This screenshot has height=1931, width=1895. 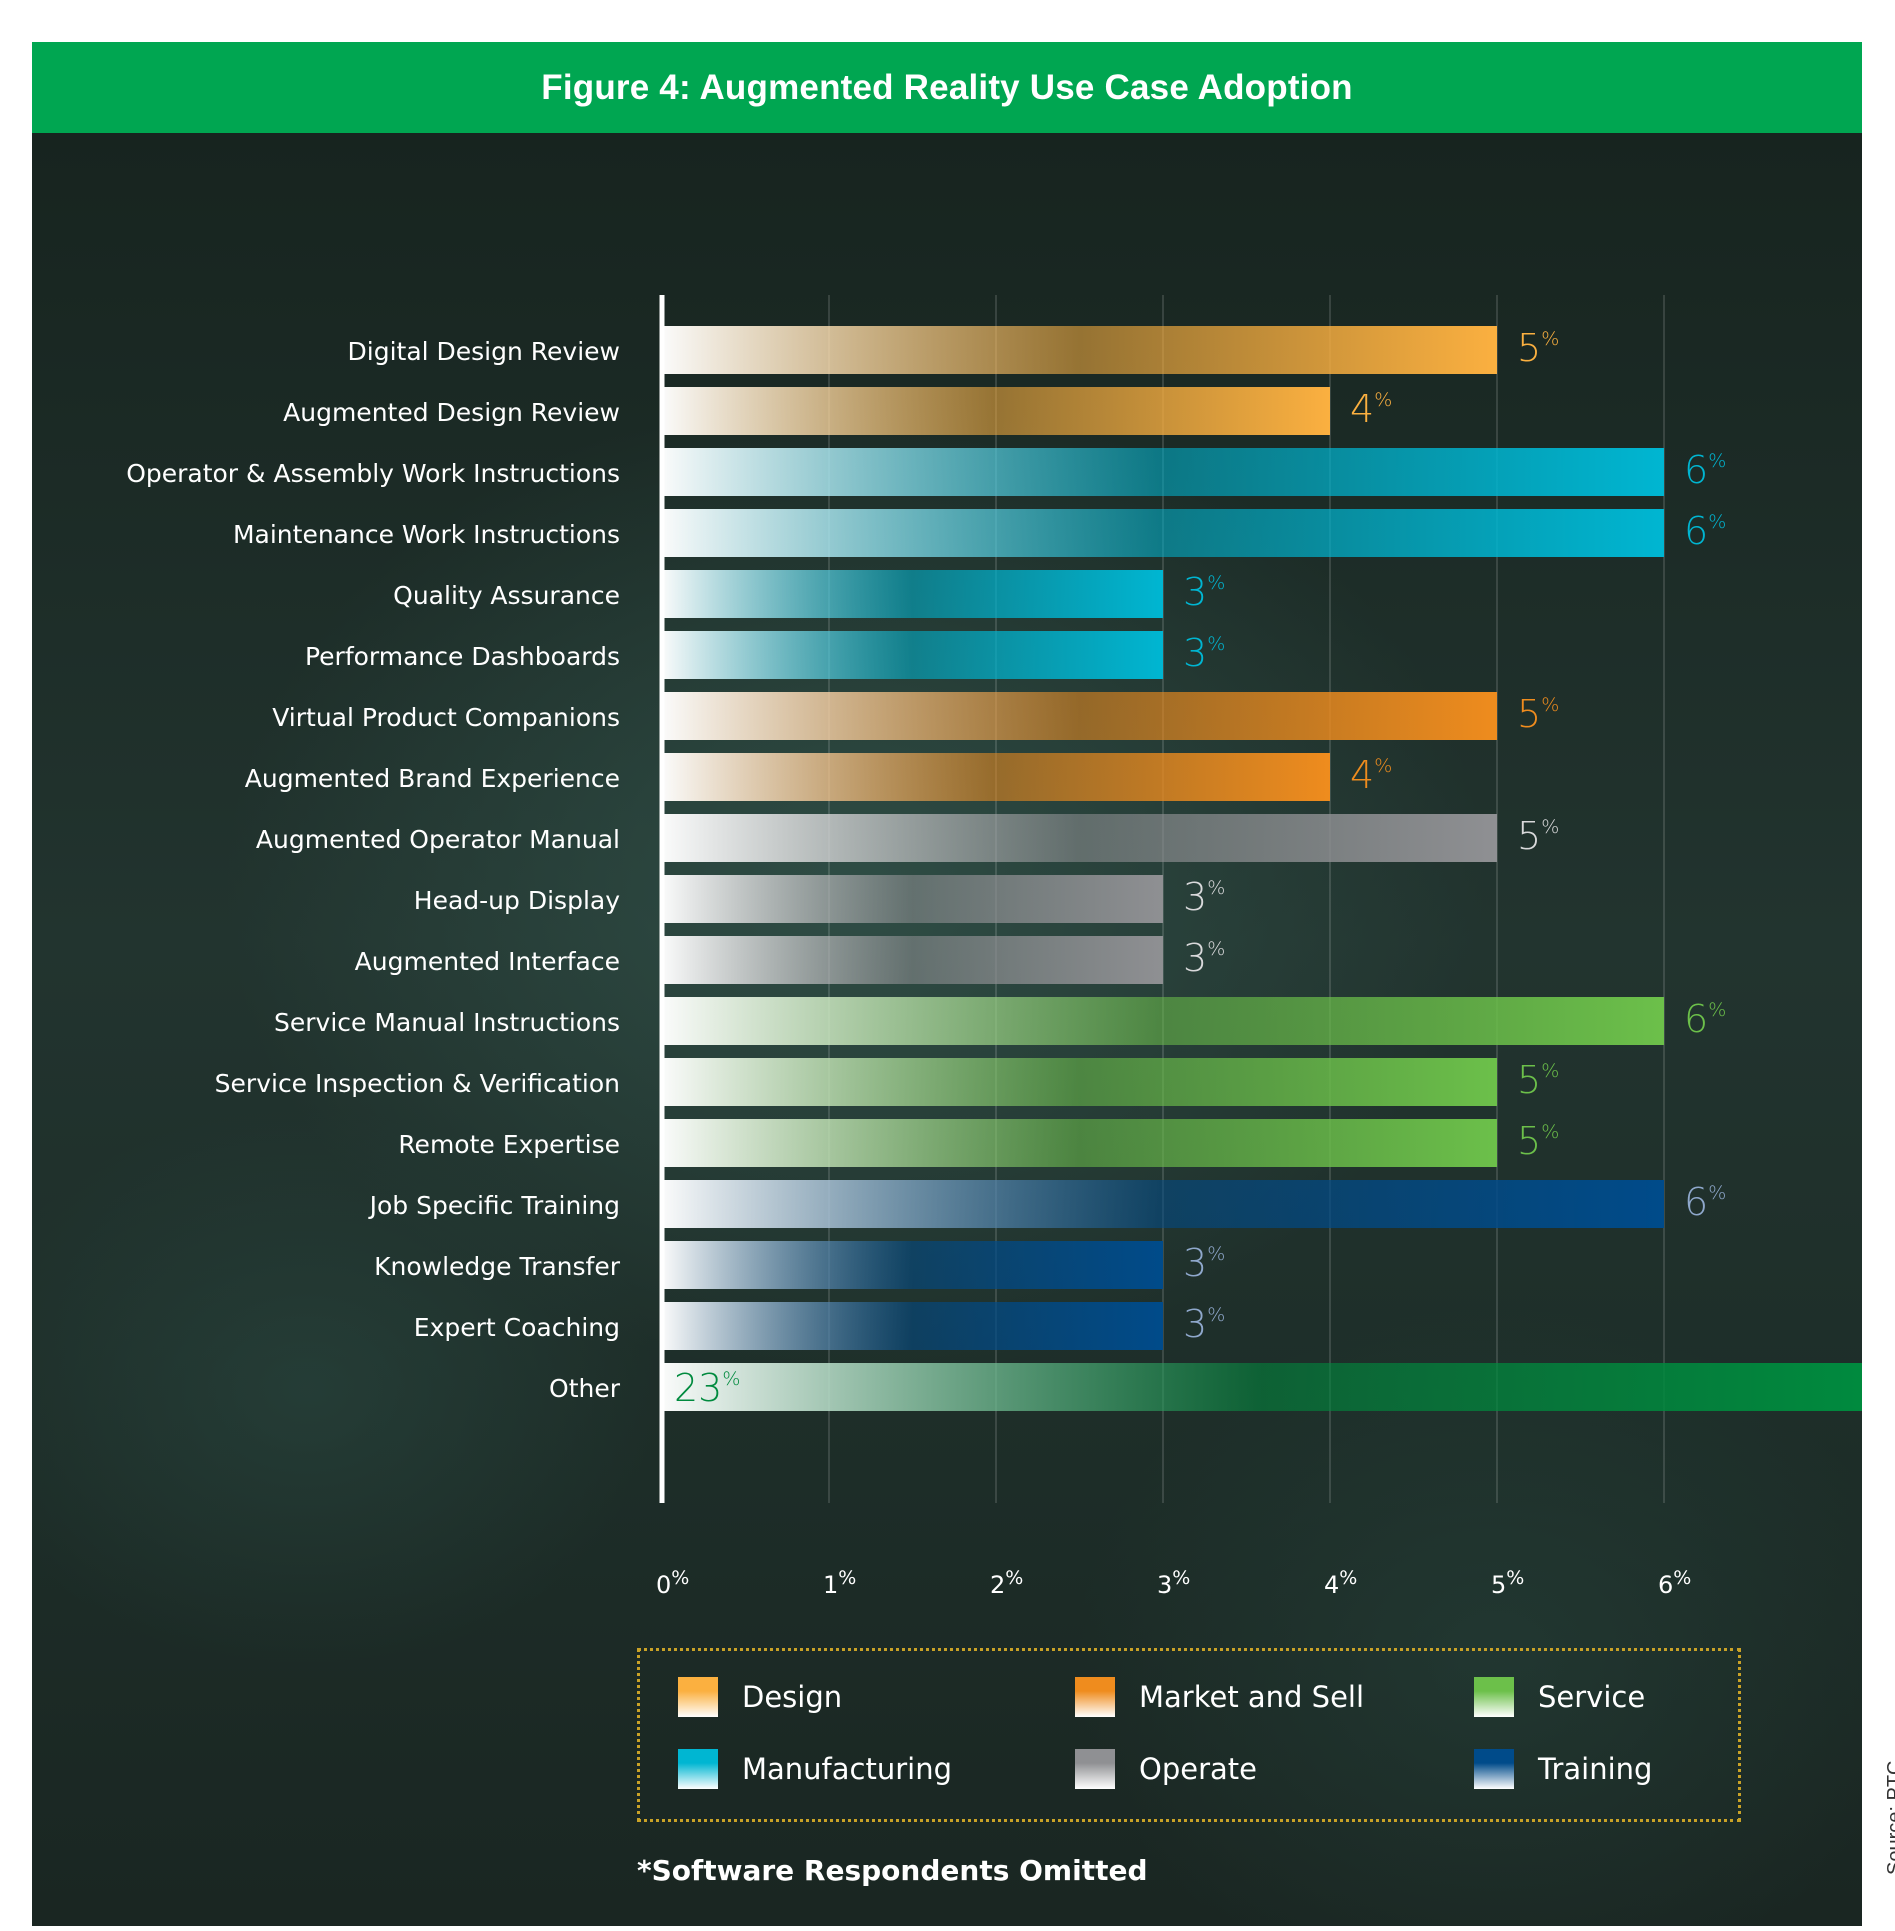 I want to click on x-tick-label: 4%, so click(x=1340, y=1583).